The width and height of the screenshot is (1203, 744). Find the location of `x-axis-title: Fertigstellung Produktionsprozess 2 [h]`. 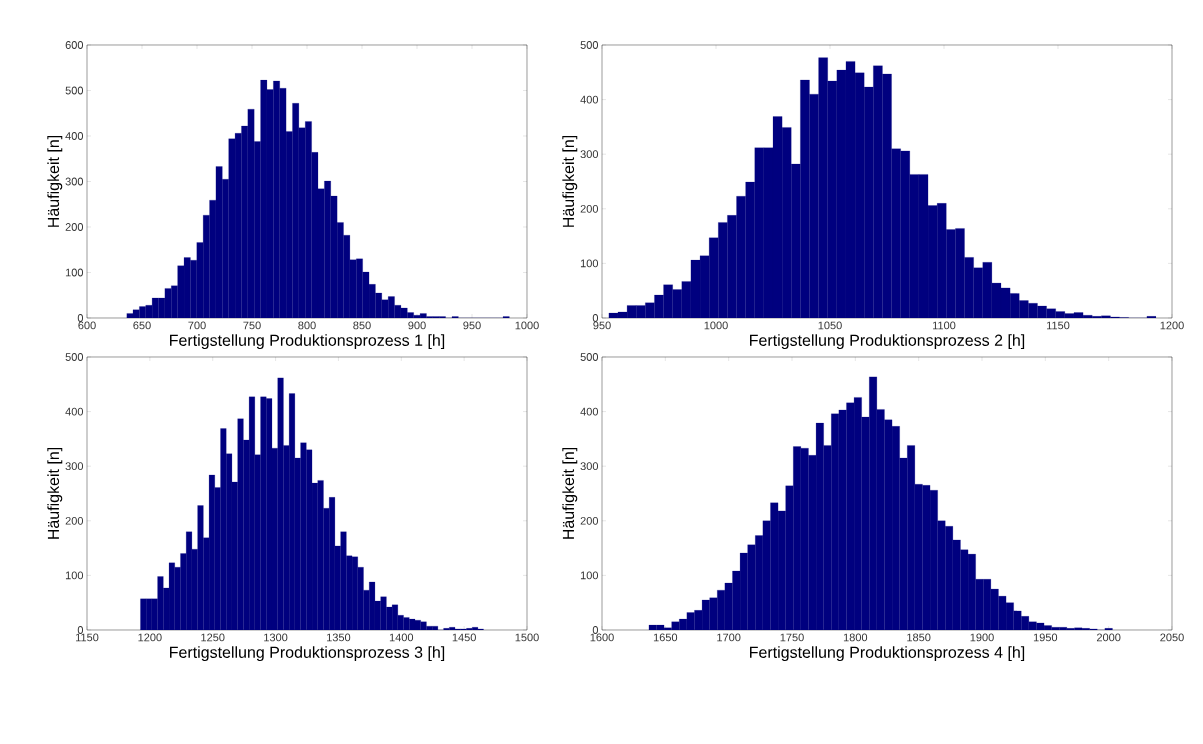

x-axis-title: Fertigstellung Produktionsprozess 2 [h] is located at coordinates (887, 342).